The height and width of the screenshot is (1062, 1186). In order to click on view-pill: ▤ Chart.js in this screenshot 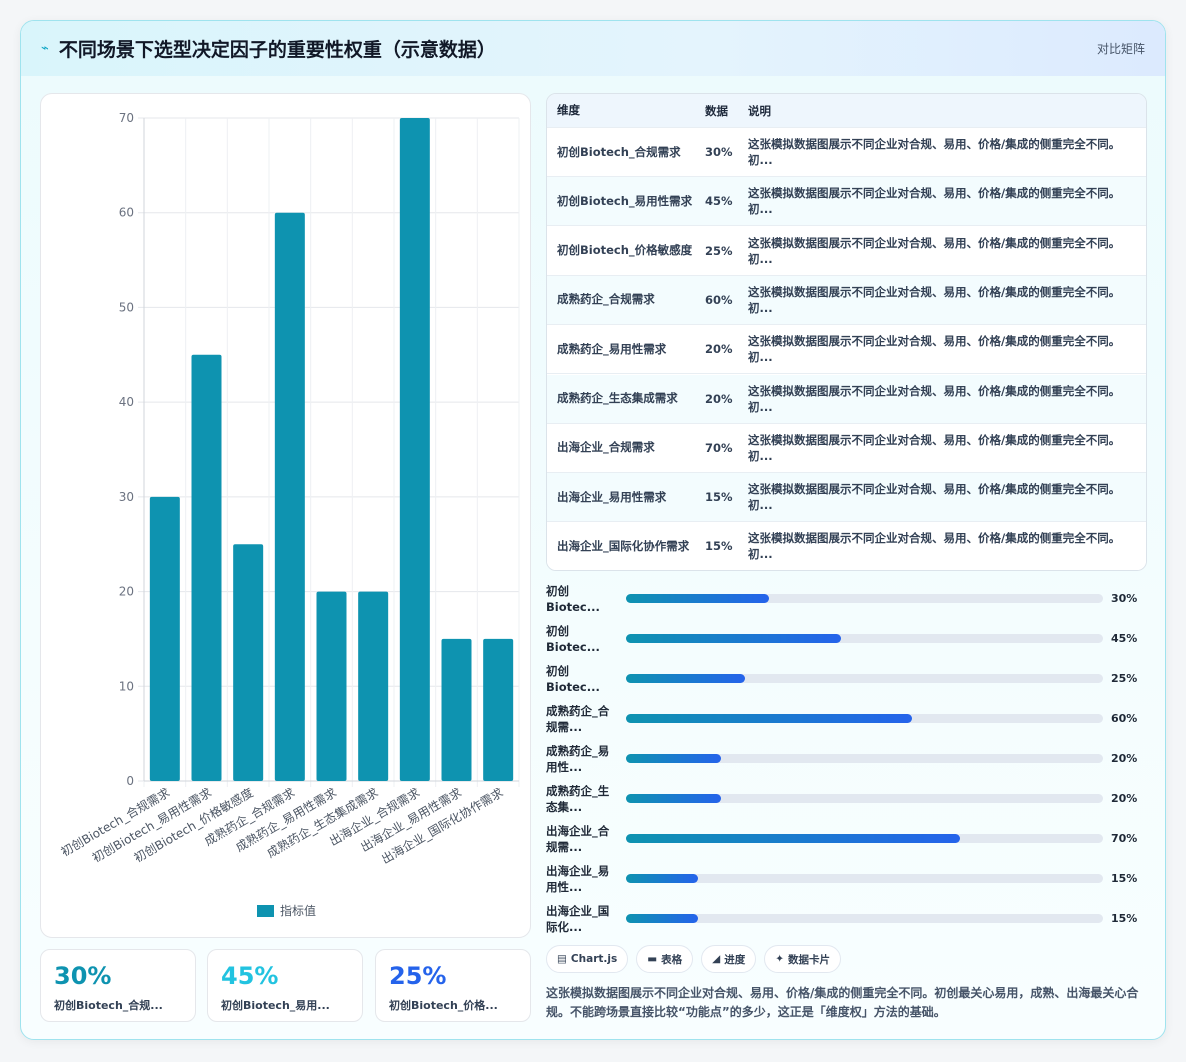, I will do `click(587, 959)`.